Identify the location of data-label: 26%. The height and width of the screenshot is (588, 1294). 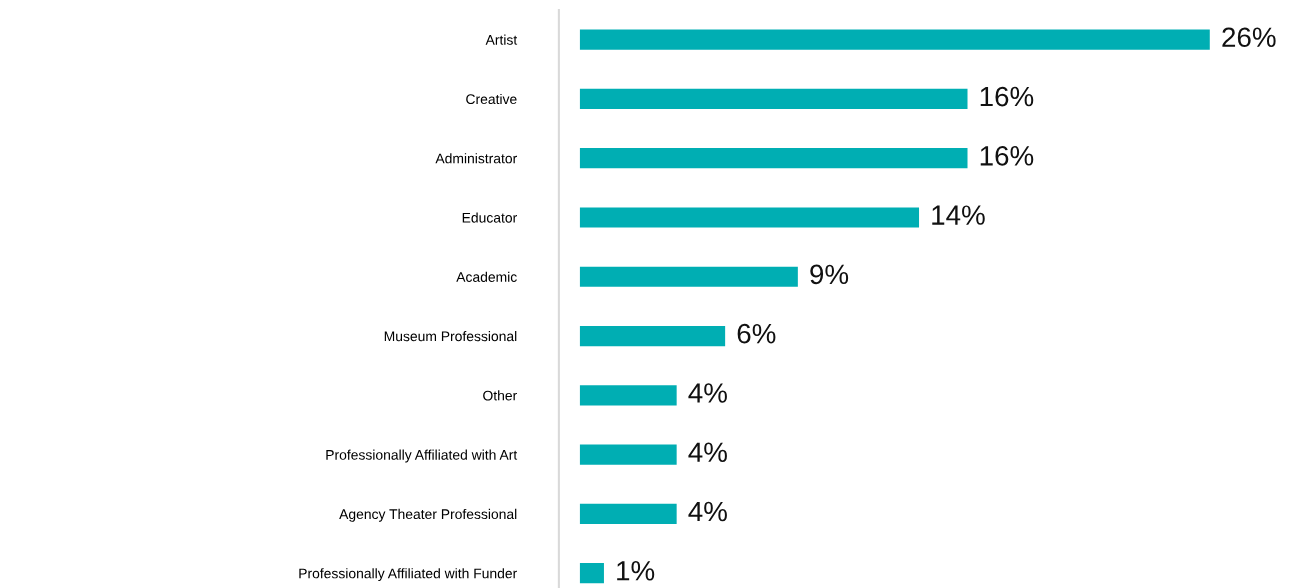
(1249, 37).